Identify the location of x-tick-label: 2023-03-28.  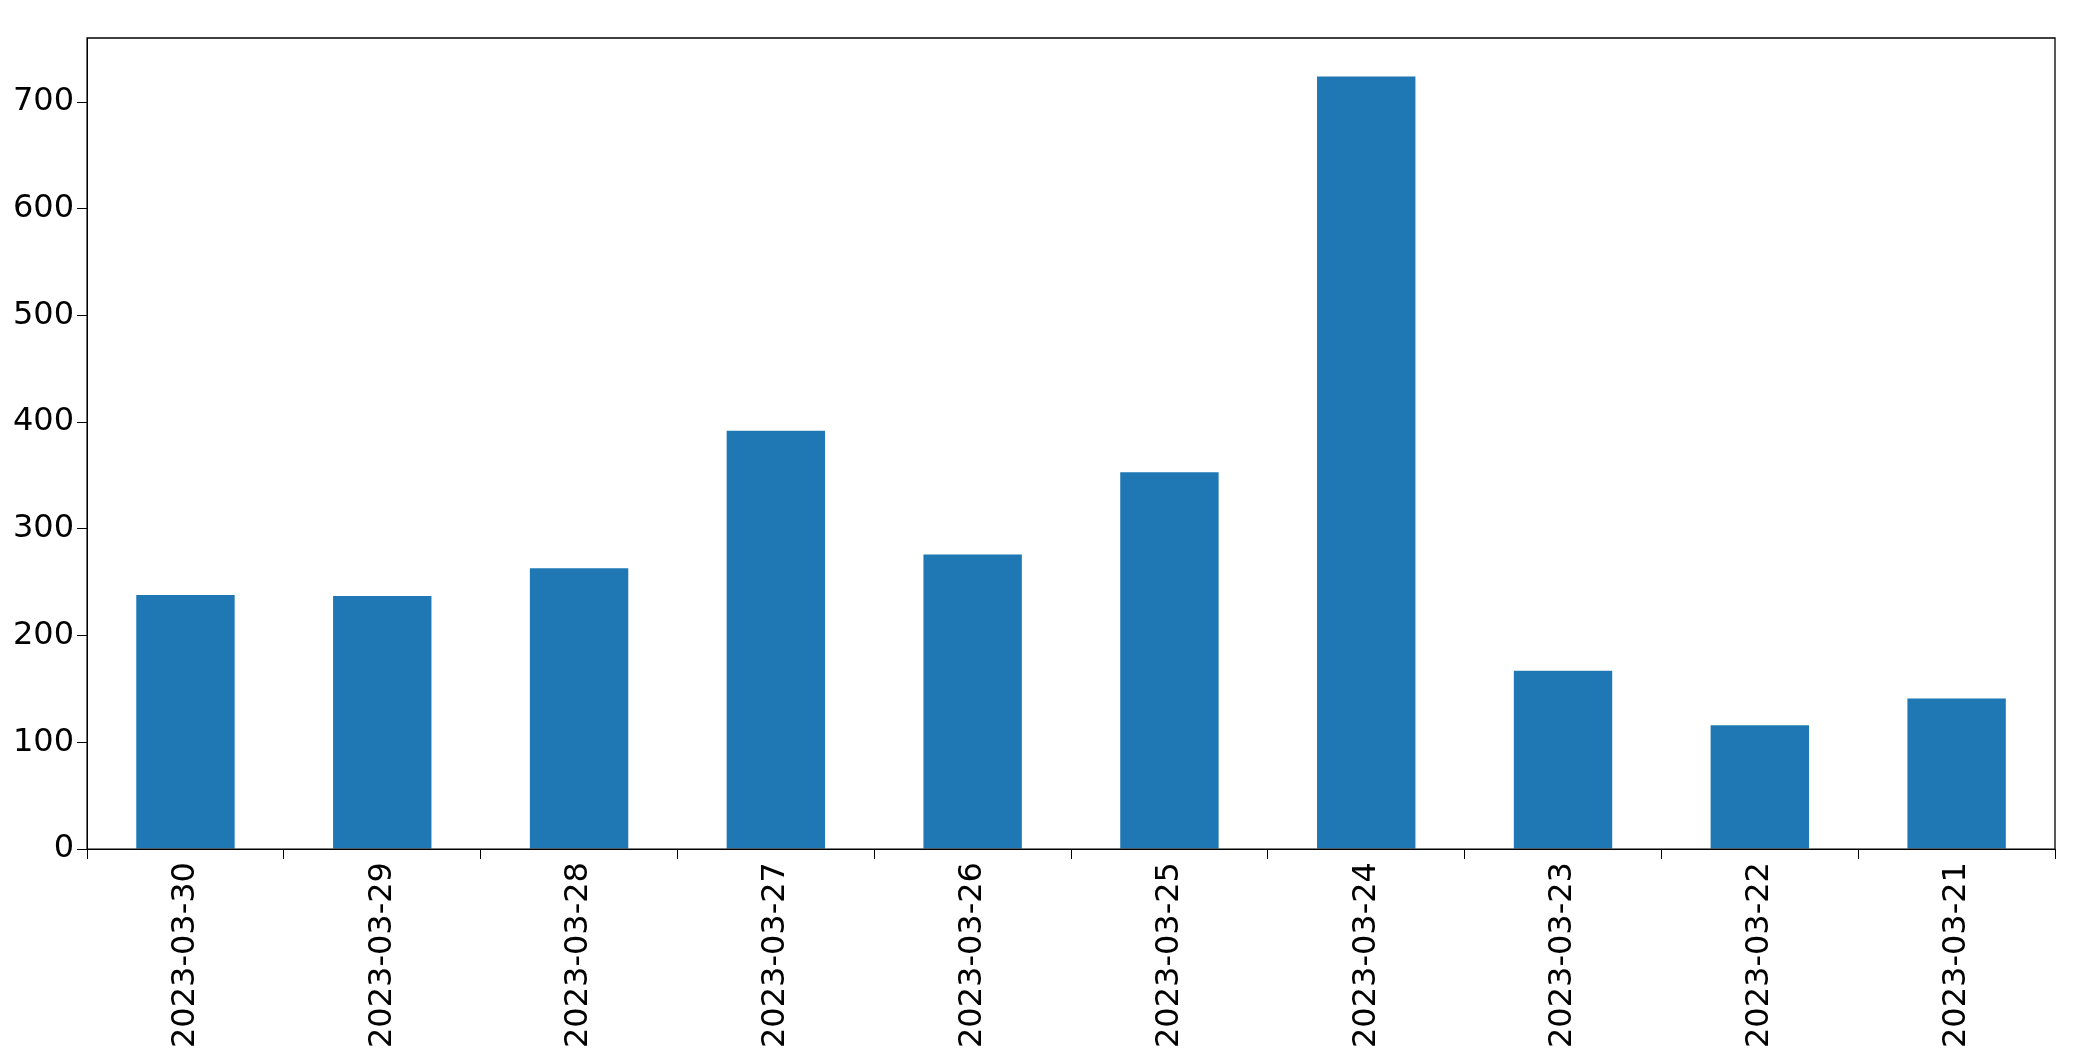
(576, 955).